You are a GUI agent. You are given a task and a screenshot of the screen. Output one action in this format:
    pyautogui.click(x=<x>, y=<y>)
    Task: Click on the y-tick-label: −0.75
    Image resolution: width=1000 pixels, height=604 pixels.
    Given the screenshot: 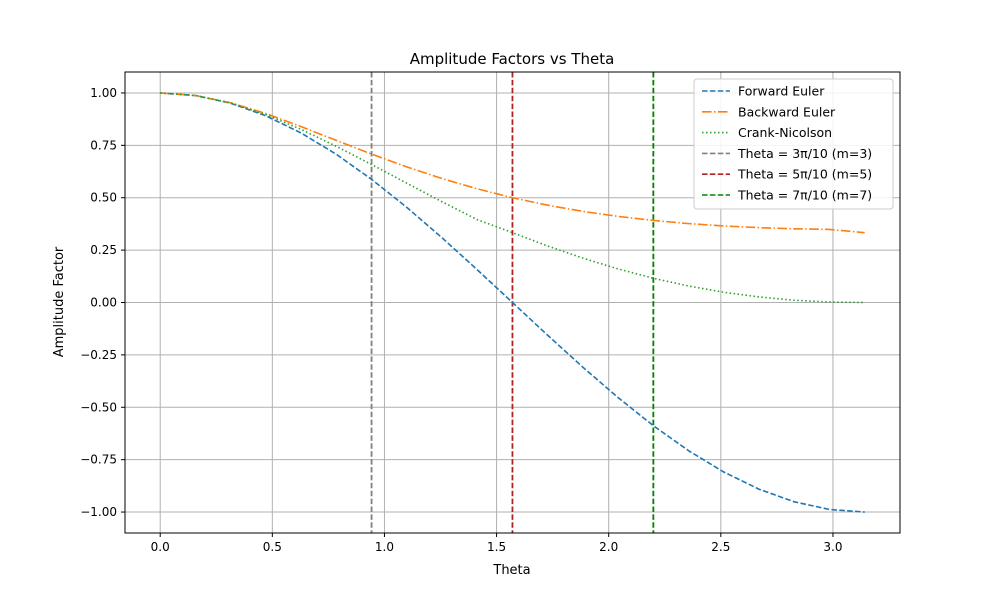 What is the action you would take?
    pyautogui.click(x=98, y=460)
    